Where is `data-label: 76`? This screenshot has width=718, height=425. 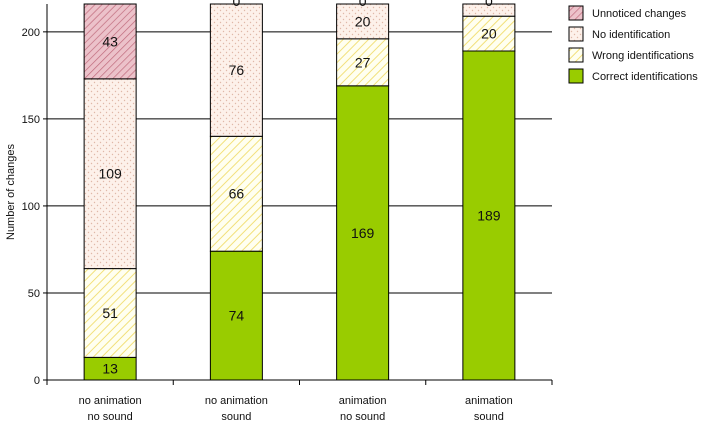
data-label: 76 is located at coordinates (237, 70).